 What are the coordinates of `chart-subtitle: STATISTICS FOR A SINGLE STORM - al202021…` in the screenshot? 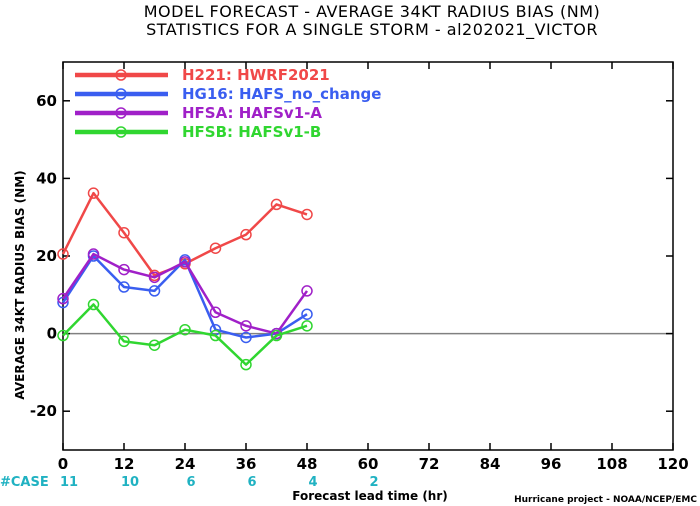 It's located at (372, 30).